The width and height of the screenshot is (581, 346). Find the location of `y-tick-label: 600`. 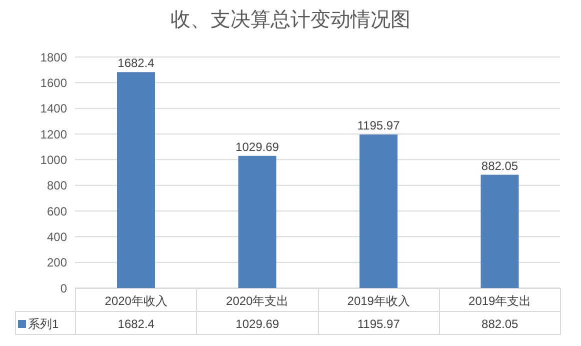

y-tick-label: 600 is located at coordinates (57, 211).